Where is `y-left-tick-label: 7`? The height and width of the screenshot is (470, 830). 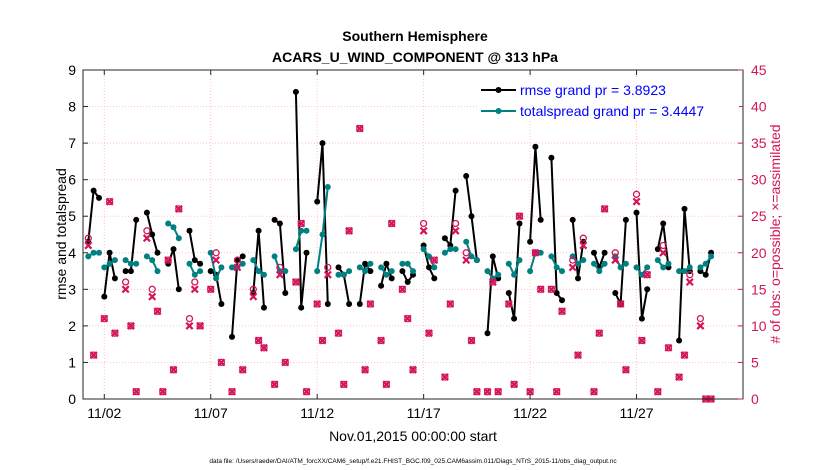 y-left-tick-label: 7 is located at coordinates (72, 143).